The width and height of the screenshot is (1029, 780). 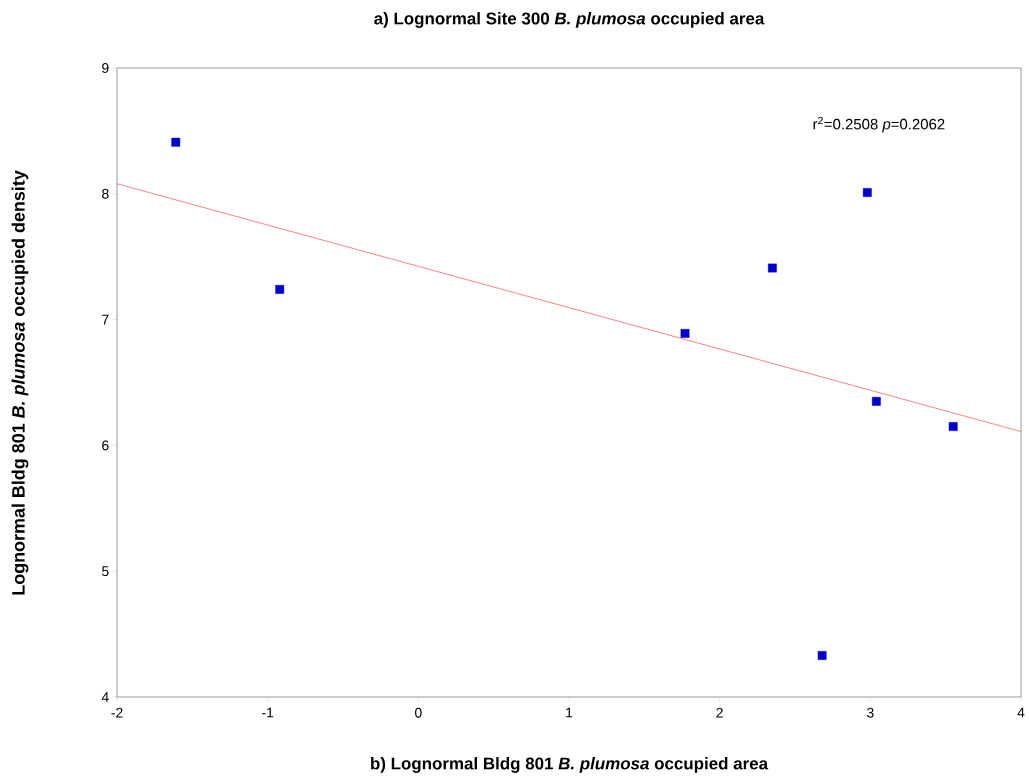 What do you see at coordinates (569, 20) in the screenshot?
I see `chart-title: a) Lognormal Site 300 B. plumosa occupied area` at bounding box center [569, 20].